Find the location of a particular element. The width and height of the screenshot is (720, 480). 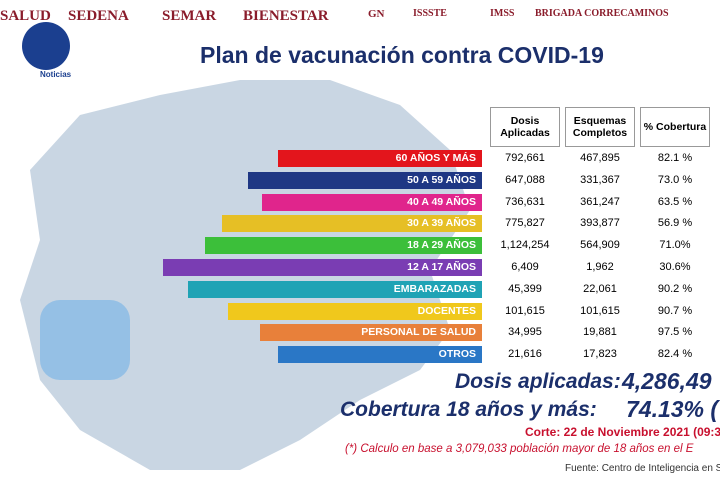

corte: Corte: 22 de Noviembre 2021 (09:3 is located at coordinates (622, 432).